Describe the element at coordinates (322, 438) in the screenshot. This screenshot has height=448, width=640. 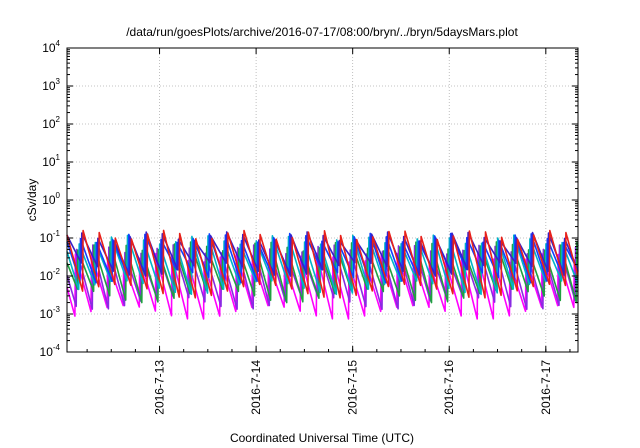
I see `x-axis-label: Coordinated Universal Time (UTC)` at that location.